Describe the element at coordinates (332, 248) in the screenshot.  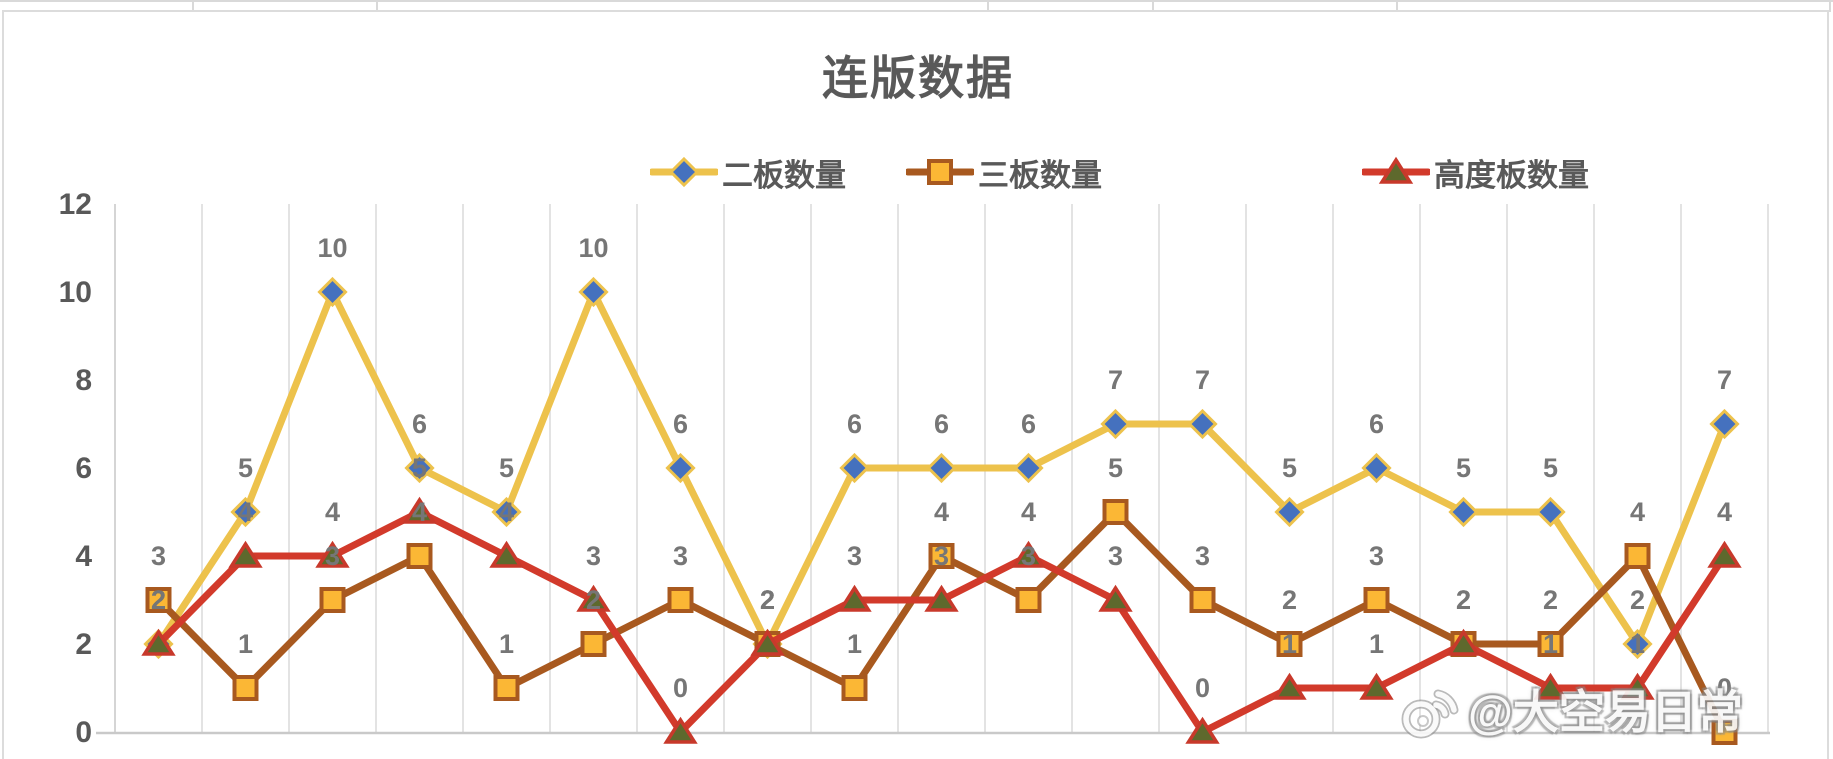
I see `data-label: 10` at that location.